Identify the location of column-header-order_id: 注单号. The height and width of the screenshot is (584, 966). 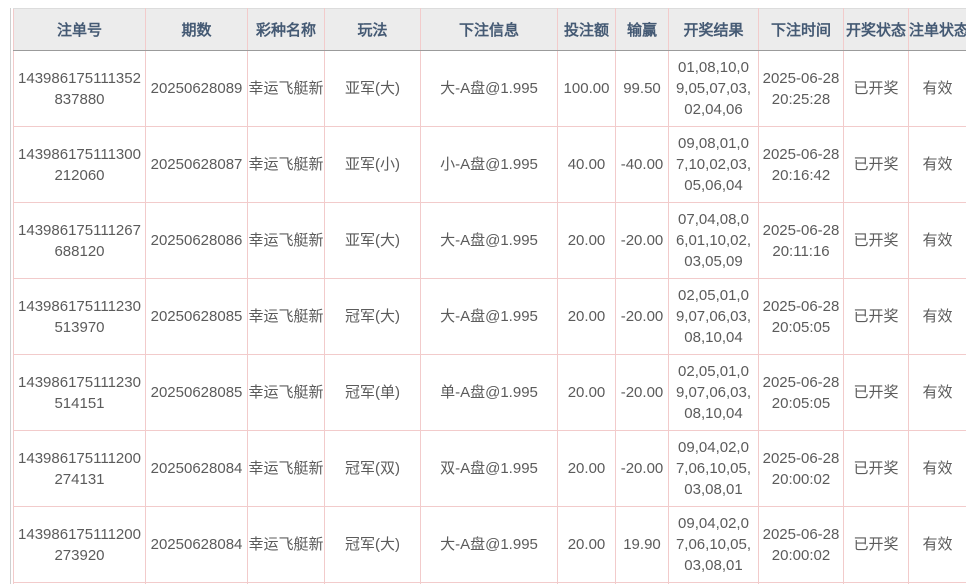
(79, 29).